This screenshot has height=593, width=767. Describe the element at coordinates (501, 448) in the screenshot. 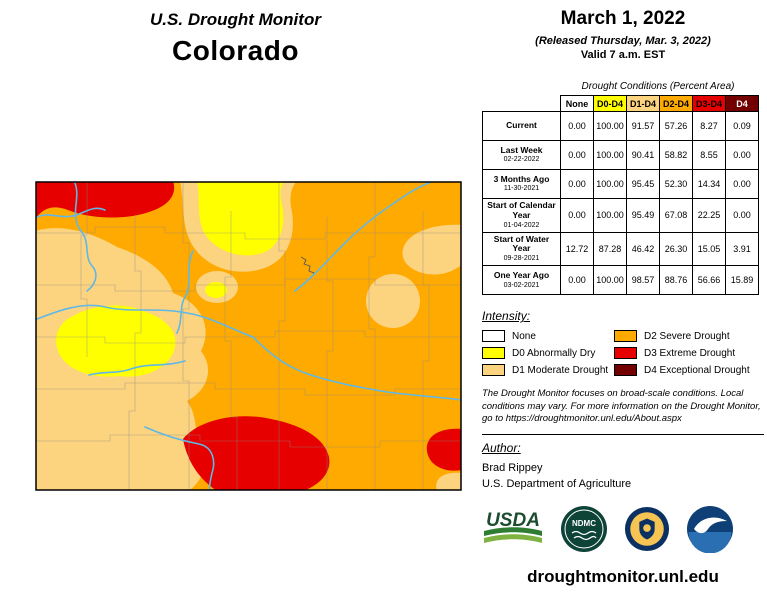

I see `author-heading: Author:` at that location.